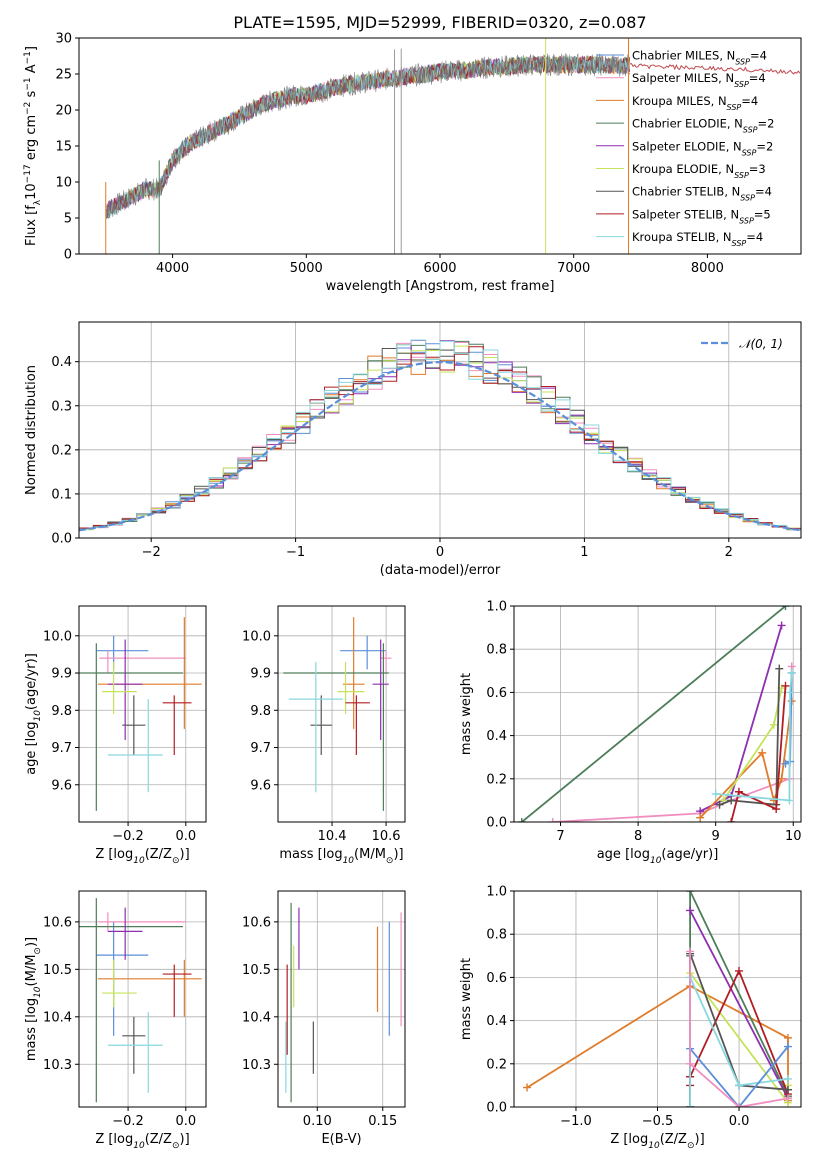 Image resolution: width=819 pixels, height=1170 pixels. Describe the element at coordinates (63, 111) in the screenshot. I see `y-tick-label: 20` at that location.